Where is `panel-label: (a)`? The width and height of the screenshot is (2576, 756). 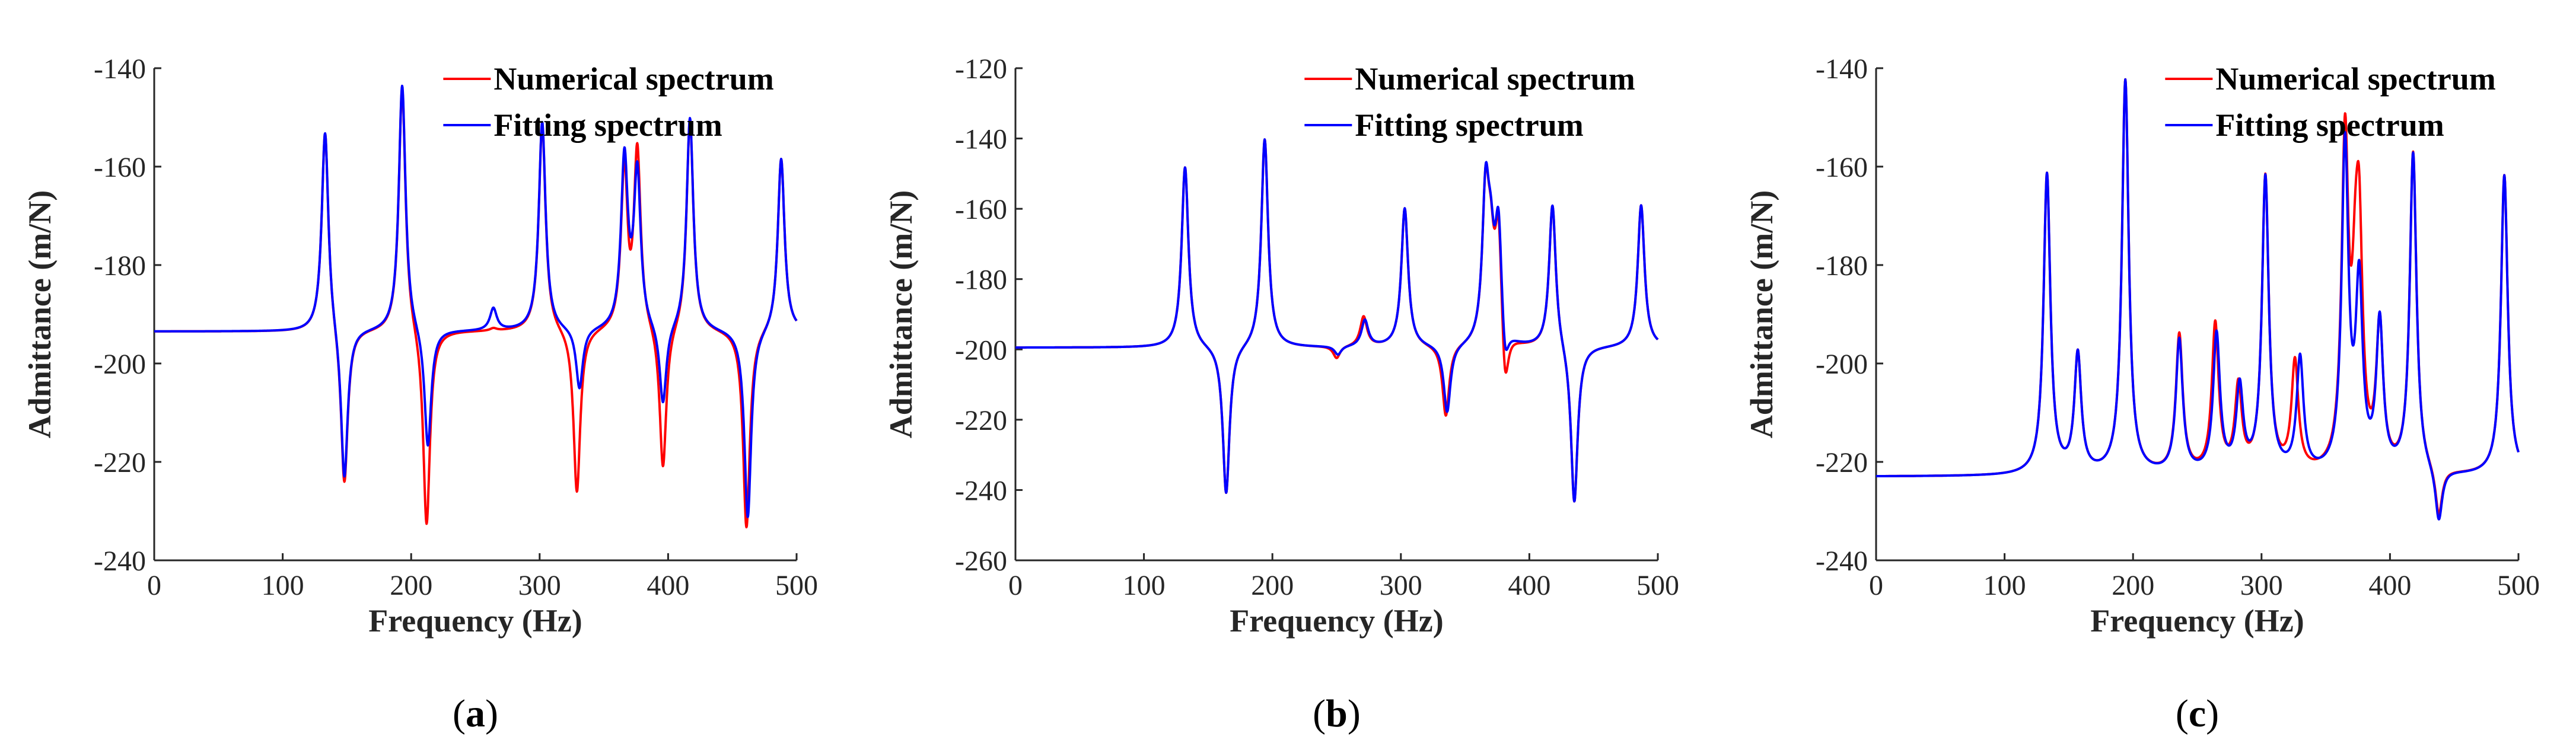
panel-label: (a) is located at coordinates (475, 713).